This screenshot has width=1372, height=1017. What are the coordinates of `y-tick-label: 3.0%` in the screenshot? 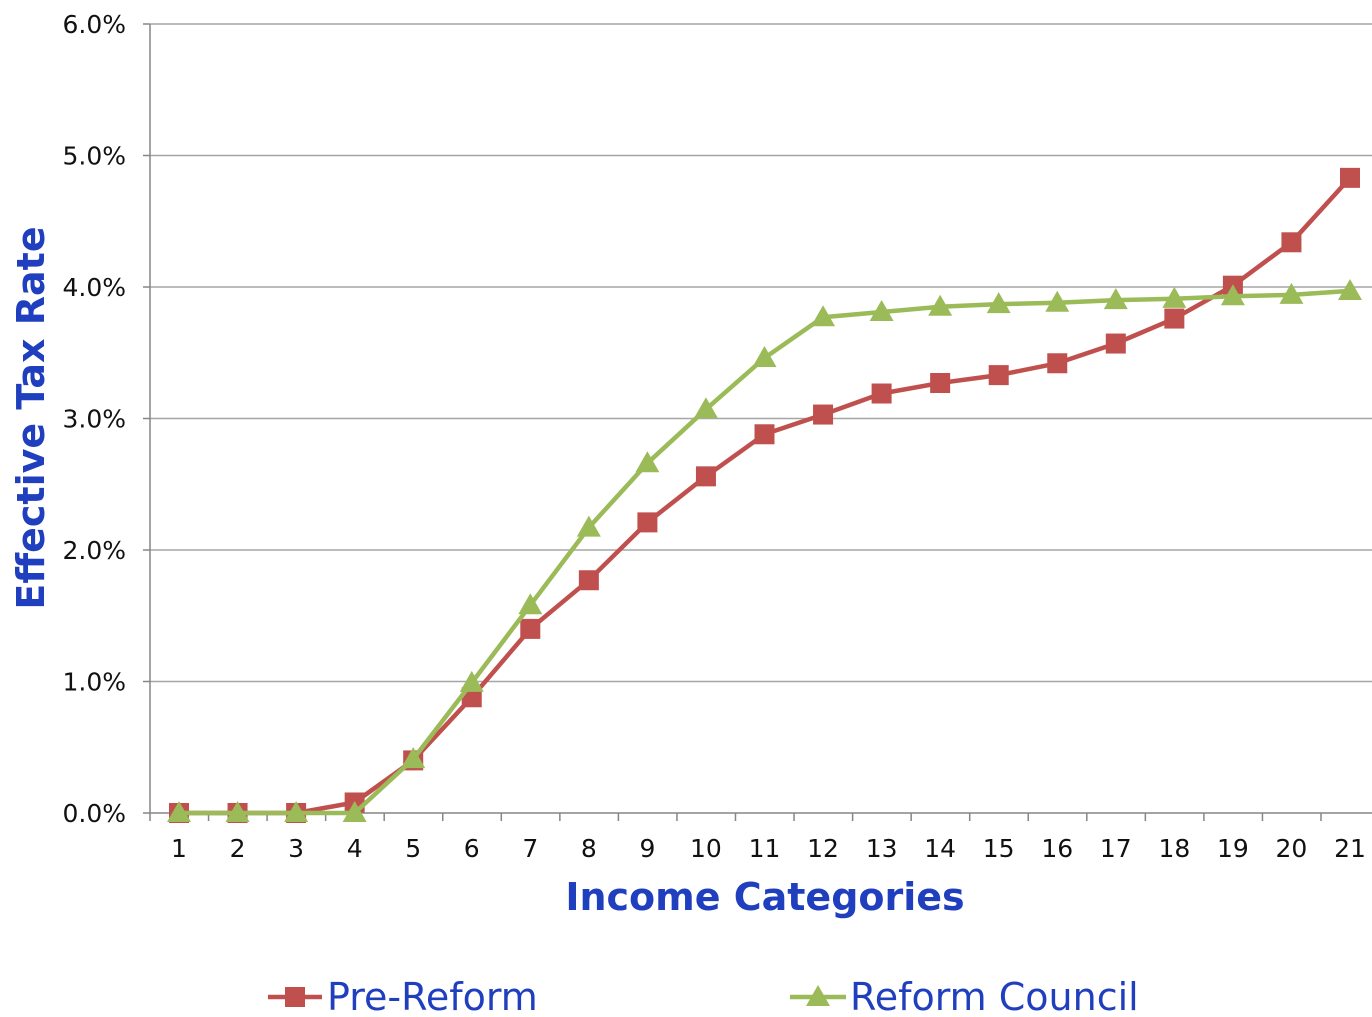 It's located at (94, 419).